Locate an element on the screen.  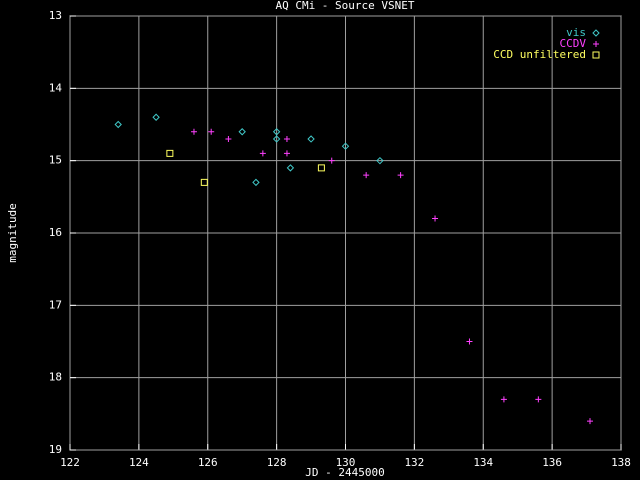
x-tick-label: 130 is located at coordinates (346, 462).